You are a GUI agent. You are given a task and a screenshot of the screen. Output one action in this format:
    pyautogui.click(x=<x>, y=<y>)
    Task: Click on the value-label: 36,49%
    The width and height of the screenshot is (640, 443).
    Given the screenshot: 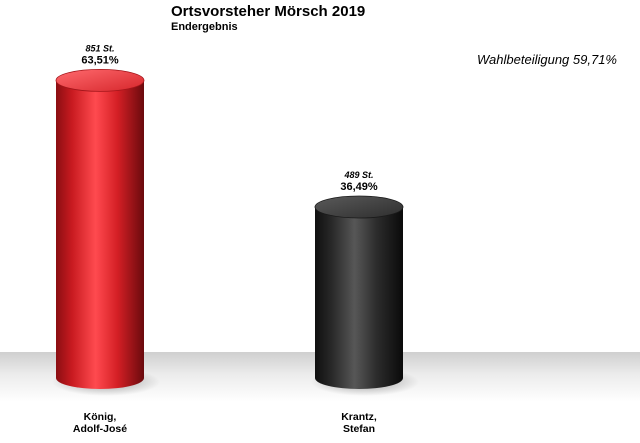 What is the action you would take?
    pyautogui.click(x=359, y=187)
    